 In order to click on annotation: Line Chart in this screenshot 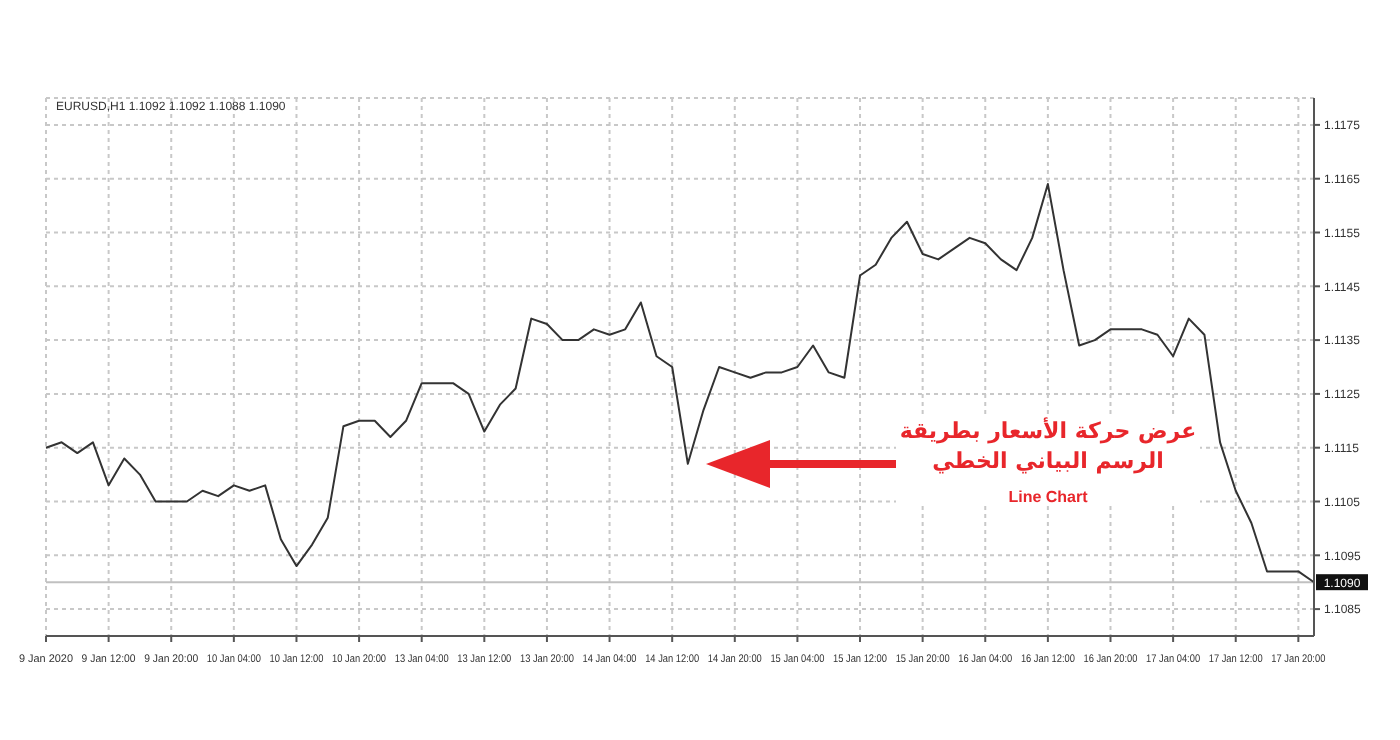, I will do `click(1048, 497)`.